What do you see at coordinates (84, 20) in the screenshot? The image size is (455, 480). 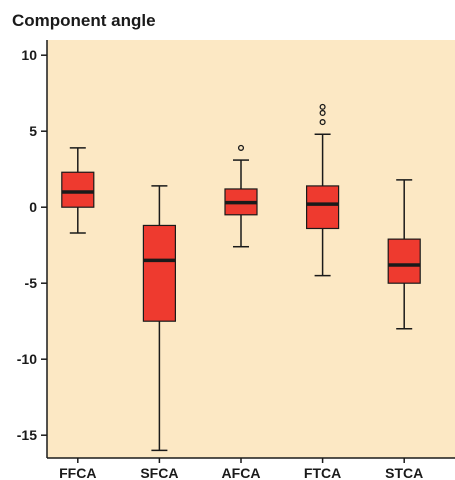 I see `chart-title: Component angle` at bounding box center [84, 20].